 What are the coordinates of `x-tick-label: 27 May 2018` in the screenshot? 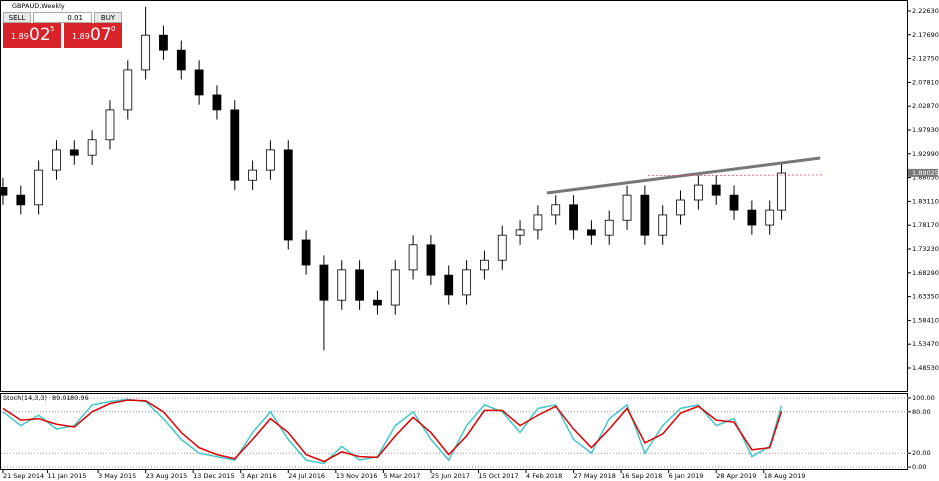 It's located at (595, 476).